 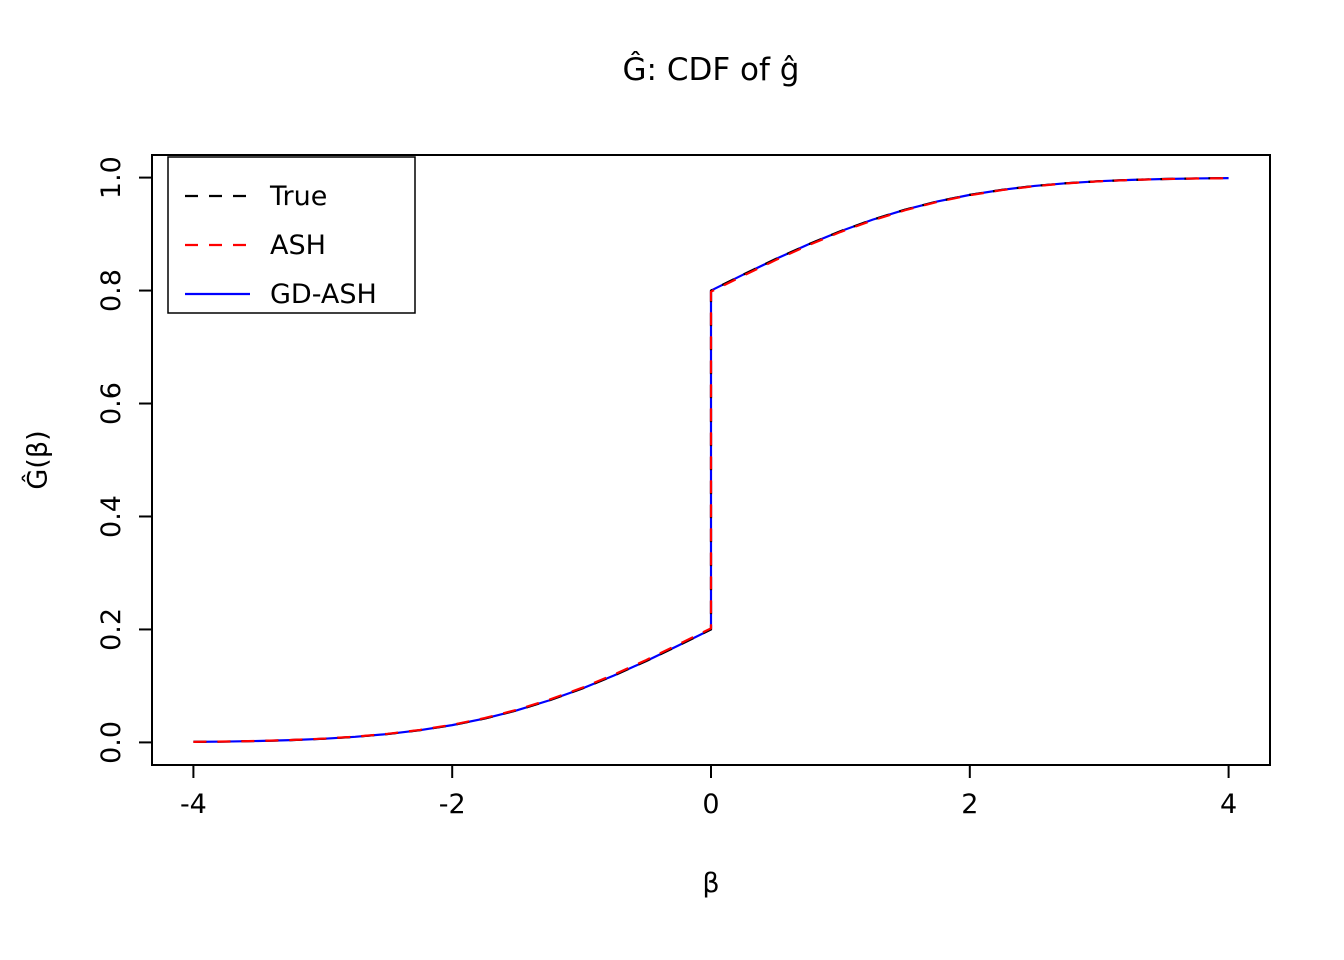 What do you see at coordinates (969, 804) in the screenshot?
I see `x-tick-label: 2` at bounding box center [969, 804].